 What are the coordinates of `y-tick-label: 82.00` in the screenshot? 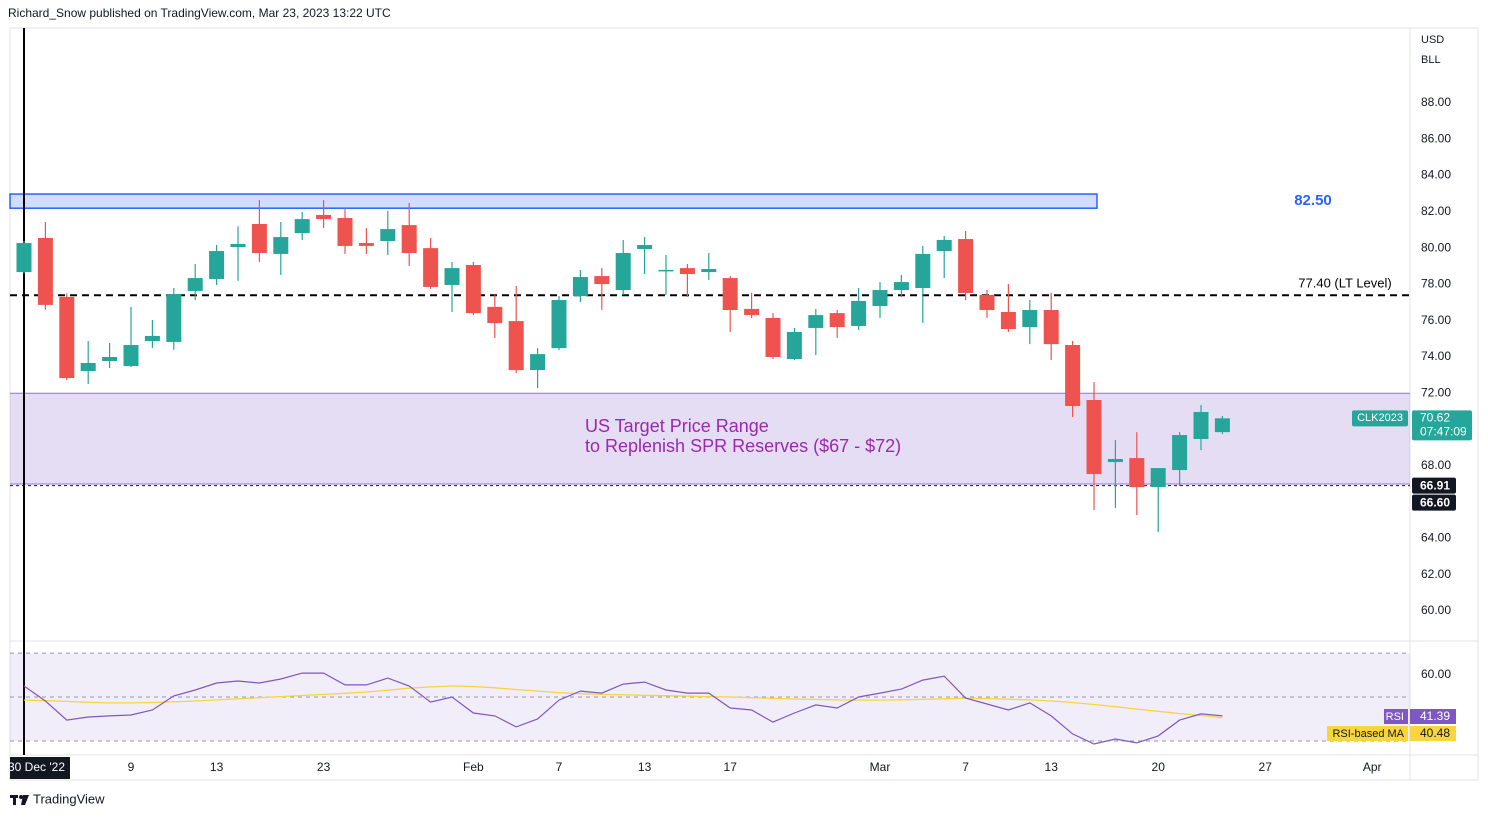 It's located at (1436, 211).